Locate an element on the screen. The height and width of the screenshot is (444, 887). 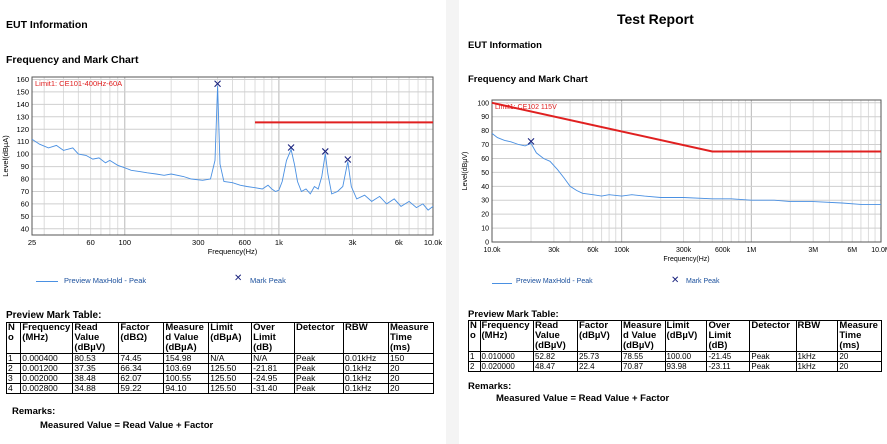
x-tick-label: 600k is located at coordinates (723, 250).